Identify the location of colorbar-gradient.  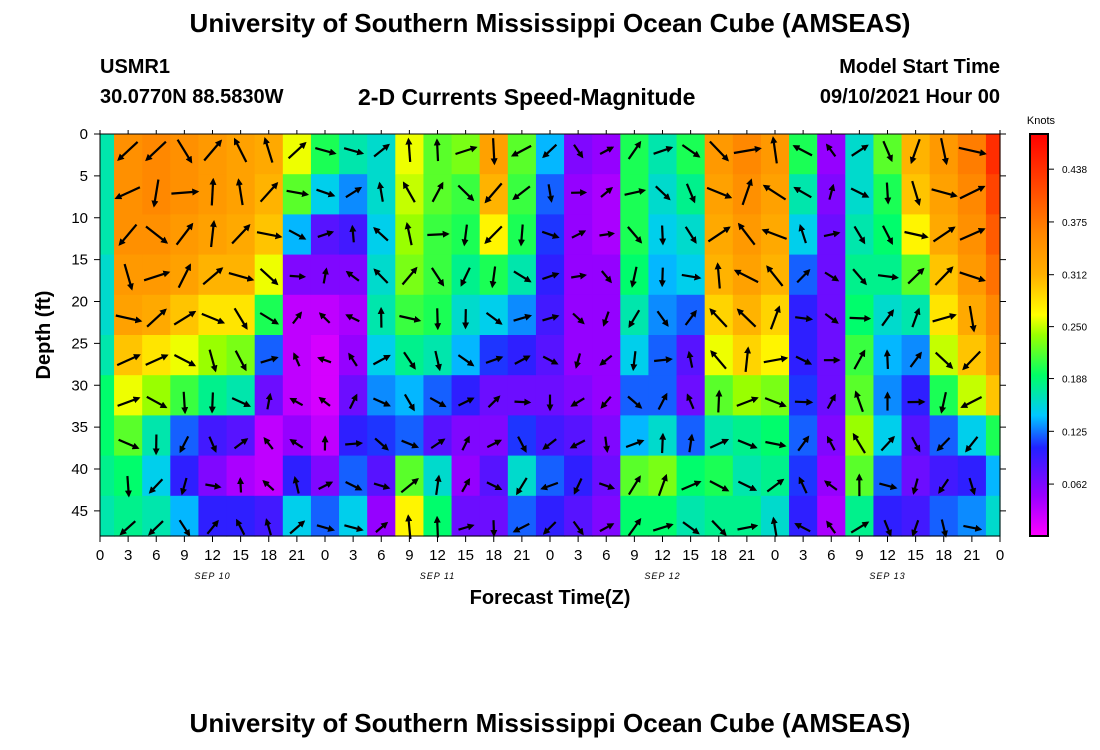
(1039, 335).